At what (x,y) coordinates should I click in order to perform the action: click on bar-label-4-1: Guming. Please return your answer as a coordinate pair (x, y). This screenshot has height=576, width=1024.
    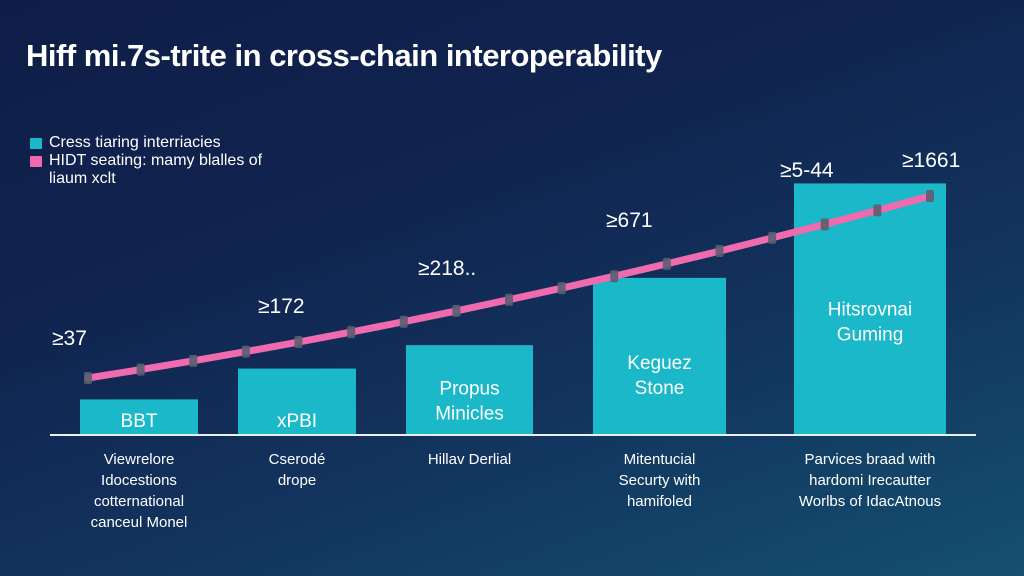
    Looking at the image, I should click on (870, 335).